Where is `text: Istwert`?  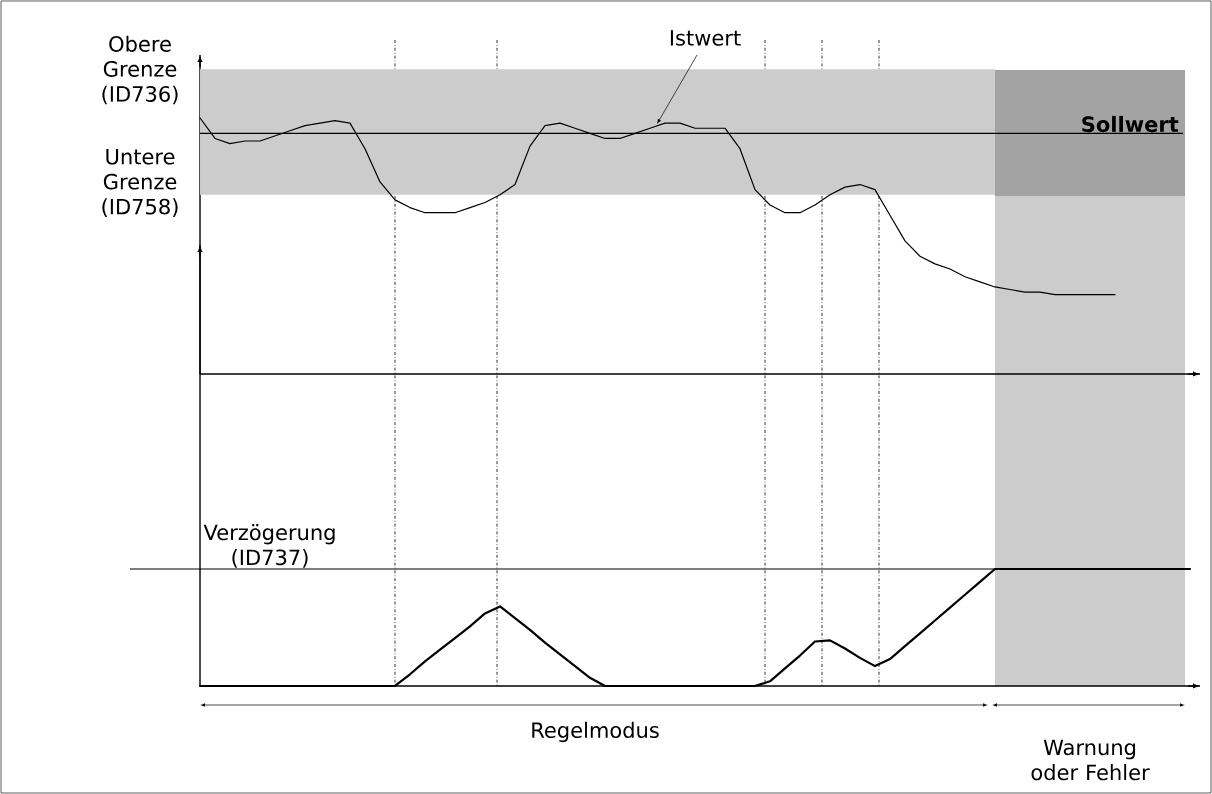 text: Istwert is located at coordinates (705, 38).